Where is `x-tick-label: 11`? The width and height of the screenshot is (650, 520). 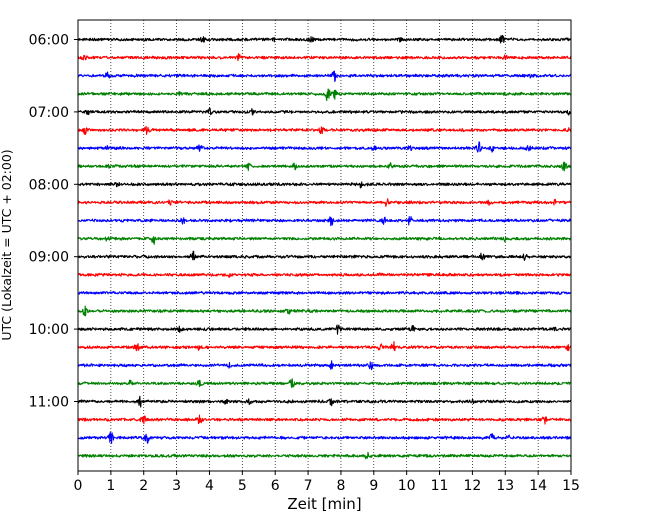 x-tick-label: 11 is located at coordinates (440, 486).